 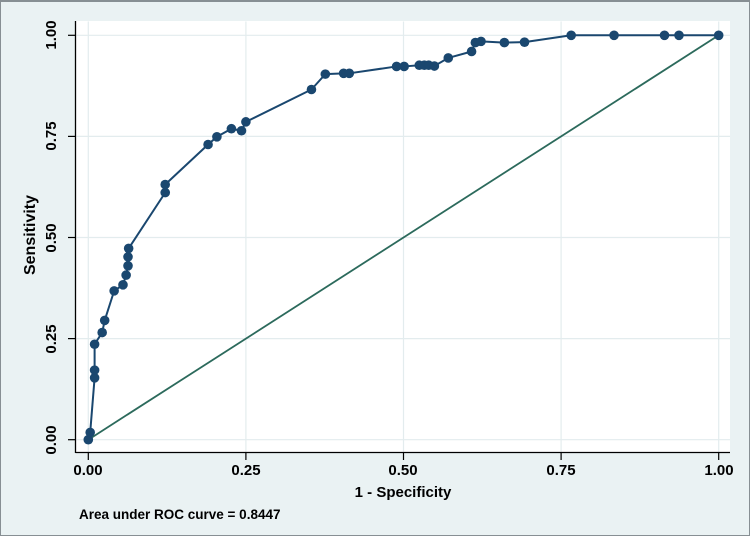 I want to click on y-tick-label-0.75: 0.75, so click(x=51, y=136).